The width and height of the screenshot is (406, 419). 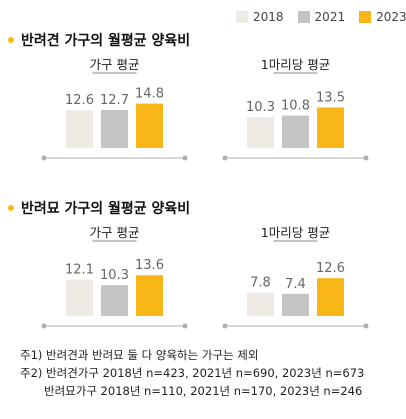 I want to click on legend-label-2018: 2018, so click(x=268, y=17).